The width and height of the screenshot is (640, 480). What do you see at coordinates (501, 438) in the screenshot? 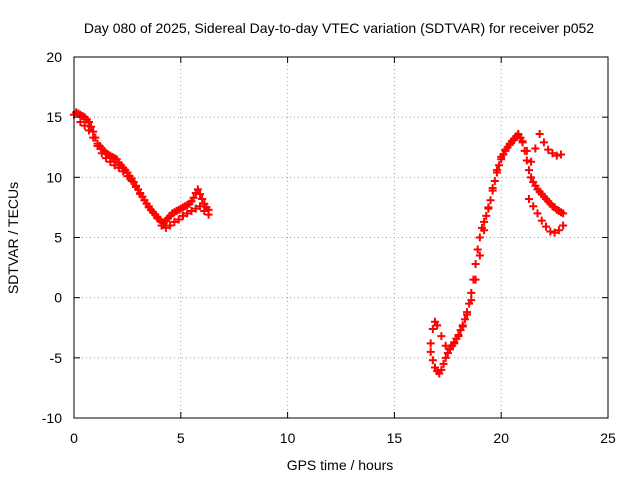
I see `x-tick-label: 20` at bounding box center [501, 438].